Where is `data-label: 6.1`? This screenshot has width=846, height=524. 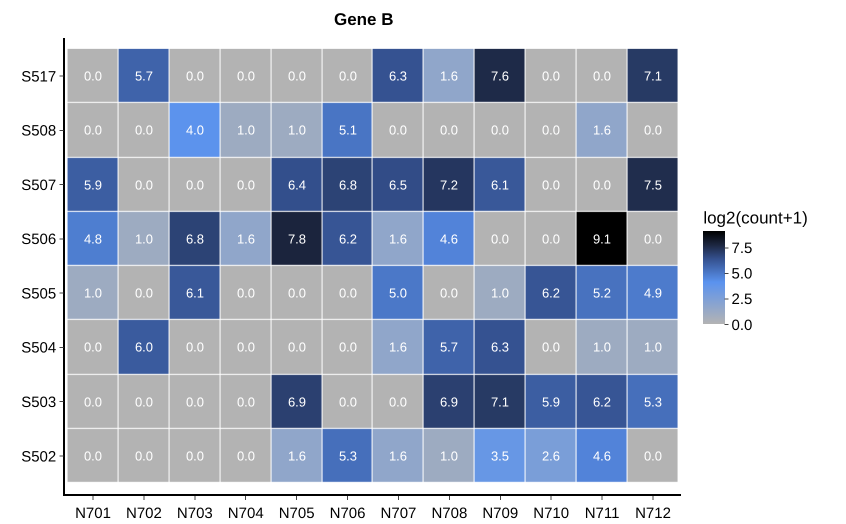
data-label: 6.1 is located at coordinates (500, 185).